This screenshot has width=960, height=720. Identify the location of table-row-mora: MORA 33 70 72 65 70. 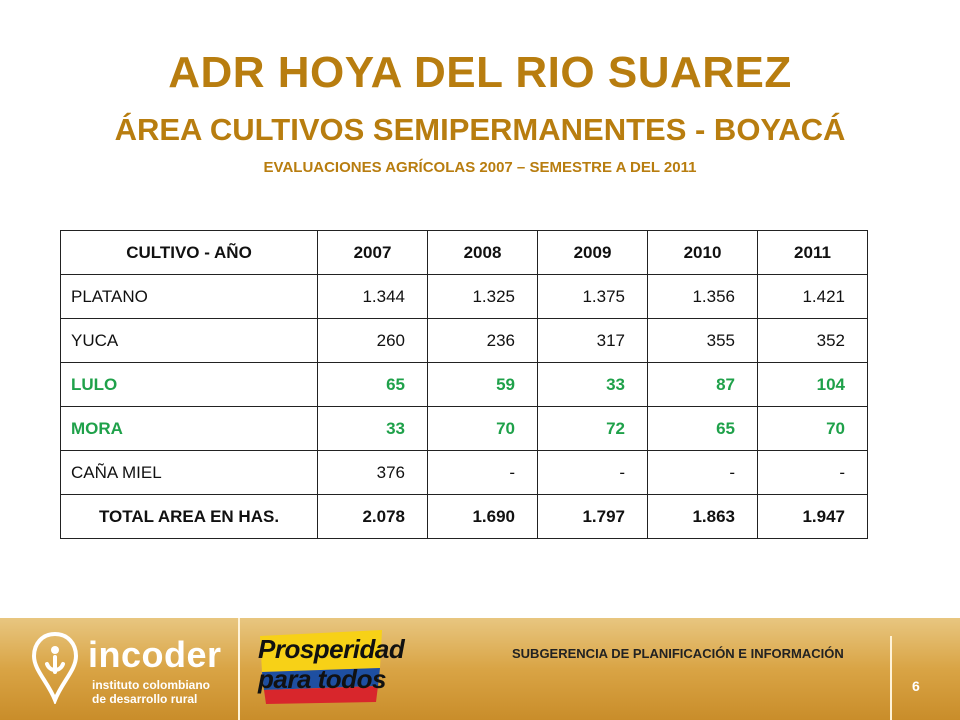
(464, 428).